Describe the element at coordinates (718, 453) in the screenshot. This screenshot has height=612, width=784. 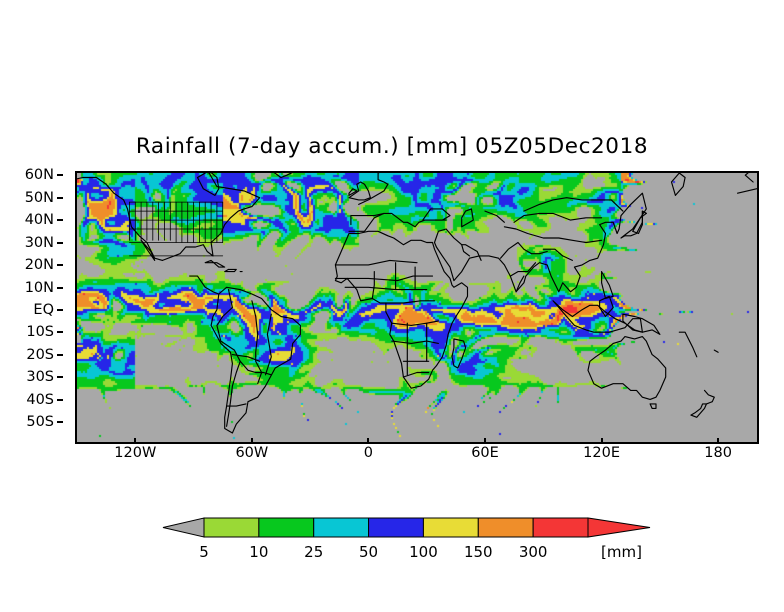
I see `x-tick-label: 180` at that location.